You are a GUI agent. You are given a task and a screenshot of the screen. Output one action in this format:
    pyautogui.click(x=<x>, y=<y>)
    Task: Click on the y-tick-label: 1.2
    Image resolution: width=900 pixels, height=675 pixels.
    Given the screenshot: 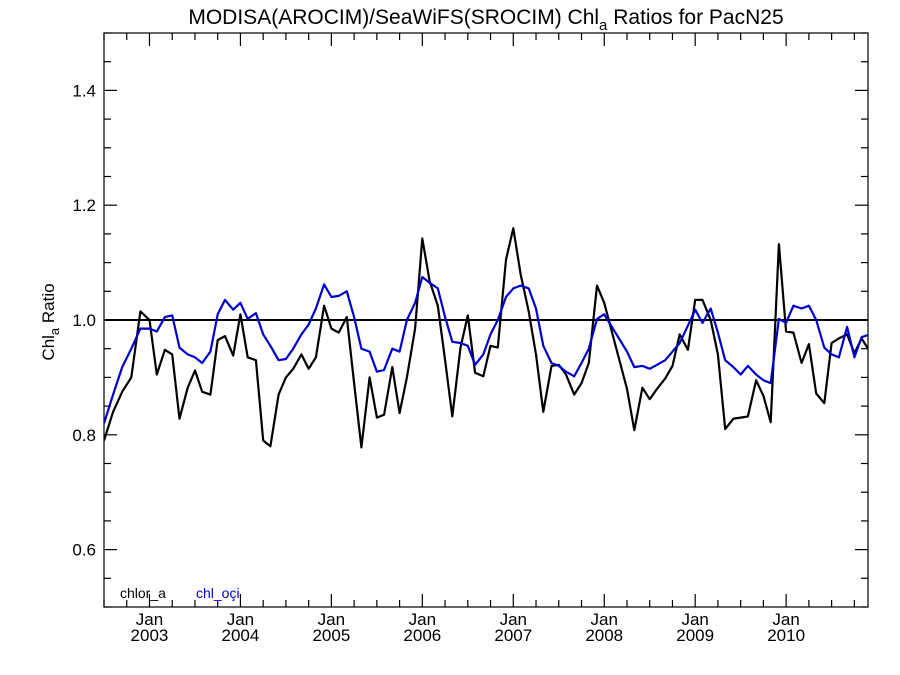 What is the action you would take?
    pyautogui.click(x=84, y=205)
    